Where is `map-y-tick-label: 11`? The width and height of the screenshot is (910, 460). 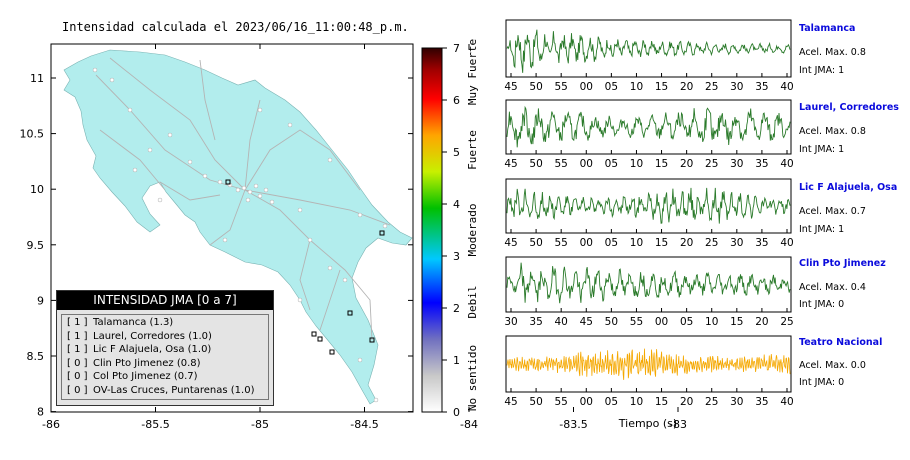
map-y-tick-label: 11 is located at coordinates (37, 78).